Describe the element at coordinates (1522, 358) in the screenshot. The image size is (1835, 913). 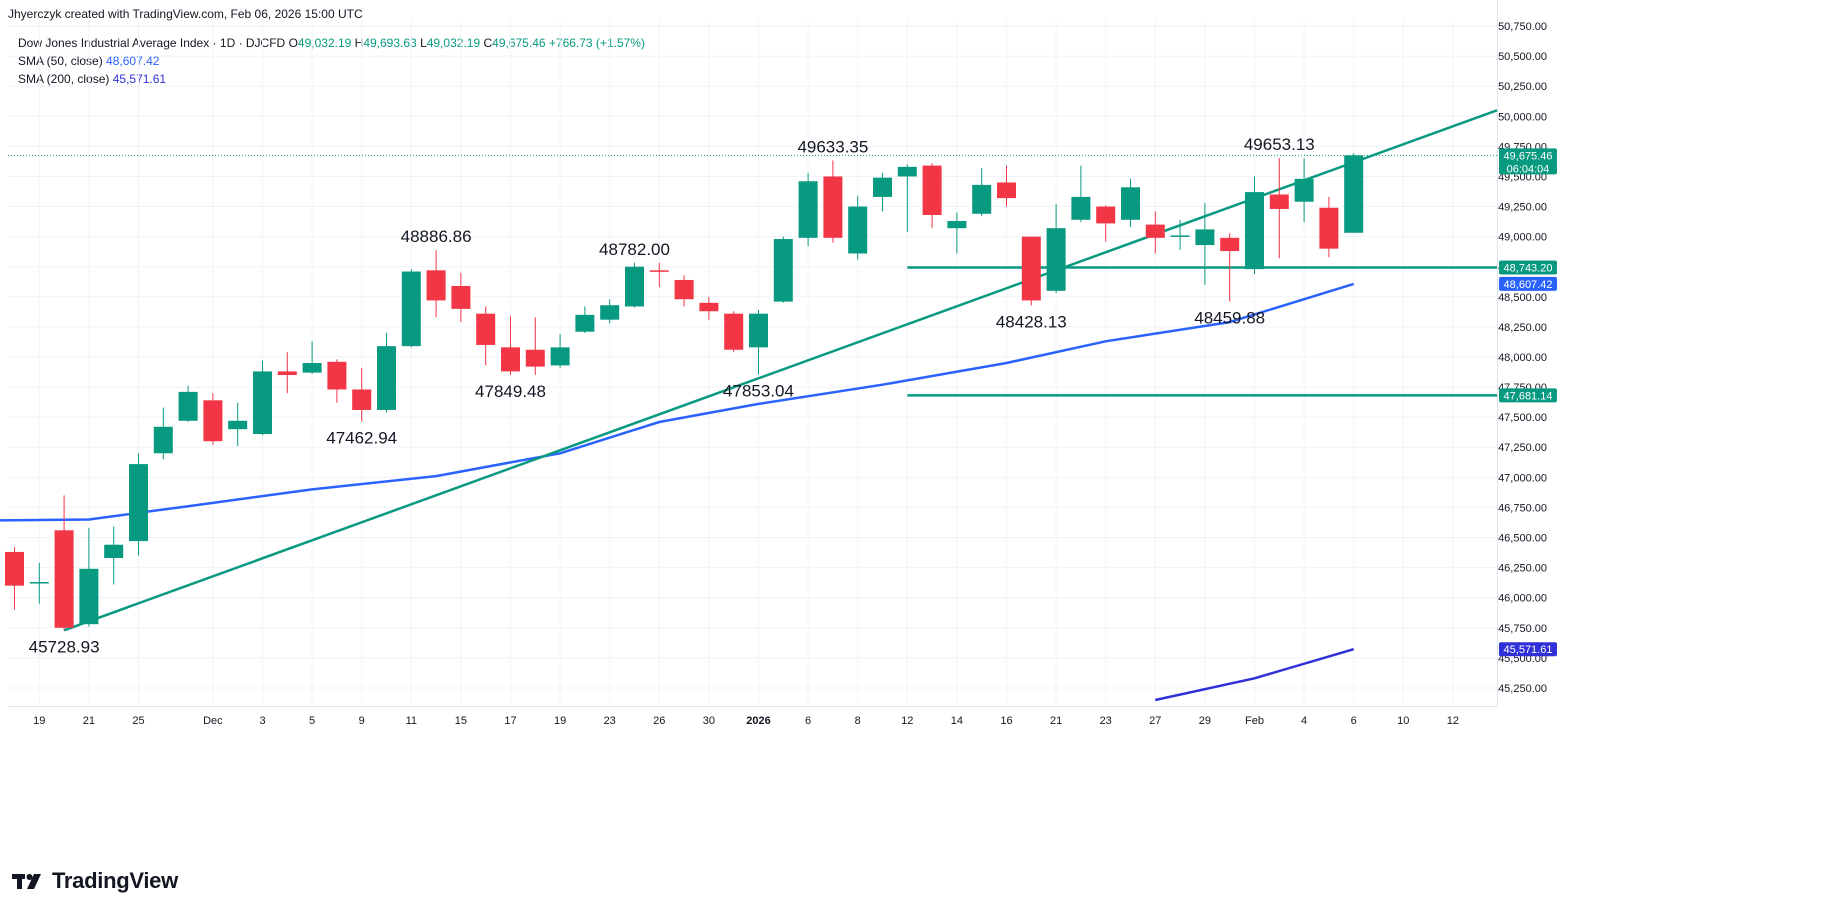
I see `y-tick-label: 48,000.00` at that location.